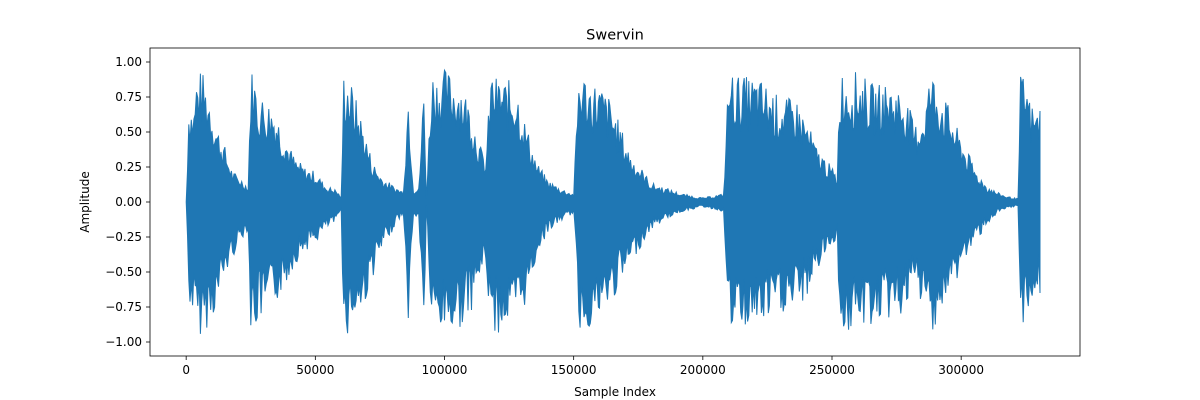 The image size is (1200, 400). Describe the element at coordinates (123, 272) in the screenshot. I see `y-tick-label: −0.50` at that location.